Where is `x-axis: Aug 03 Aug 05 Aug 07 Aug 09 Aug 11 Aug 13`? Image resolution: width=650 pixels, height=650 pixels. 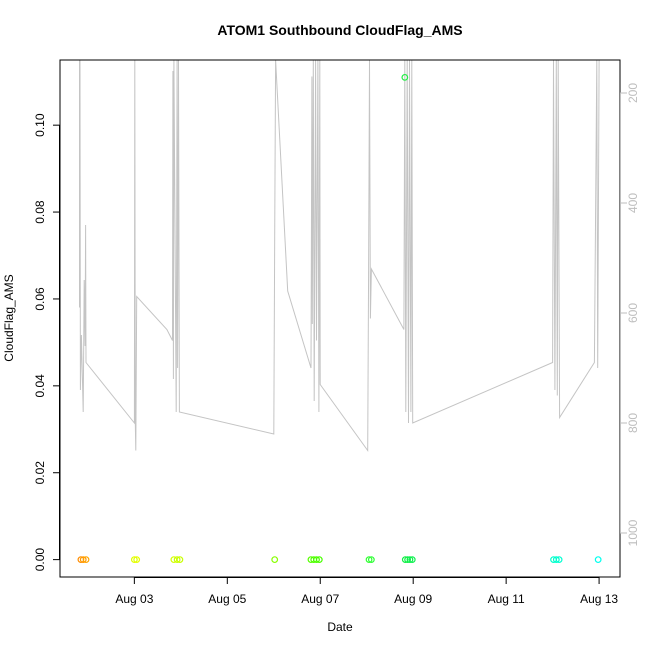
x-axis: Aug 03 Aug 05 Aug 07 Aug 09 Aug 11 Aug 13 is located at coordinates (366, 591).